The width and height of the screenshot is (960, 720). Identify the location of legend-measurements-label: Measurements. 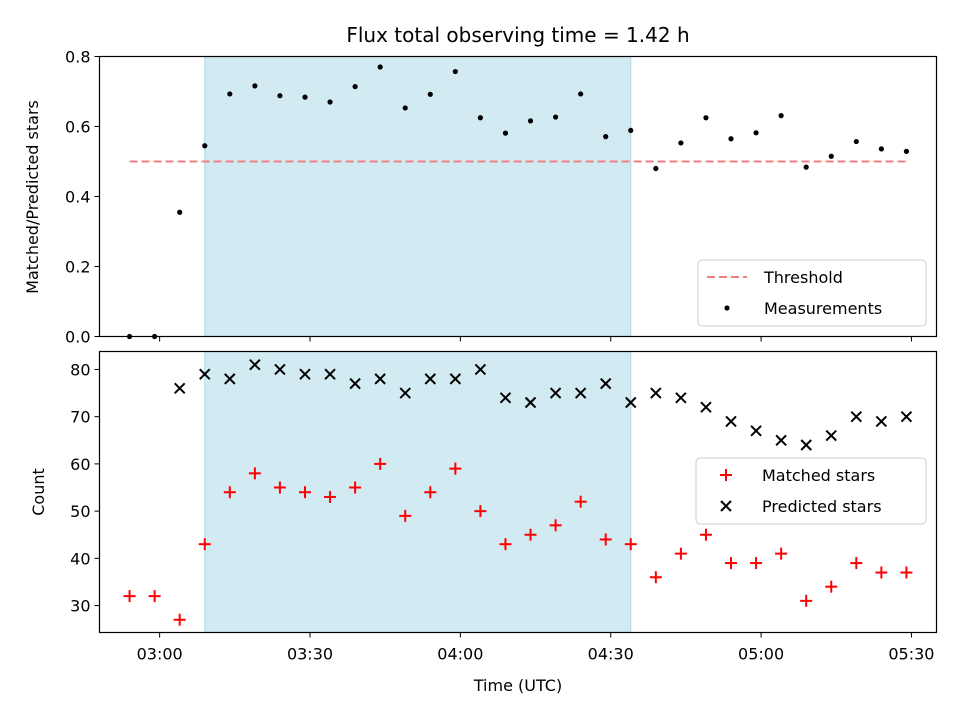
(823, 308).